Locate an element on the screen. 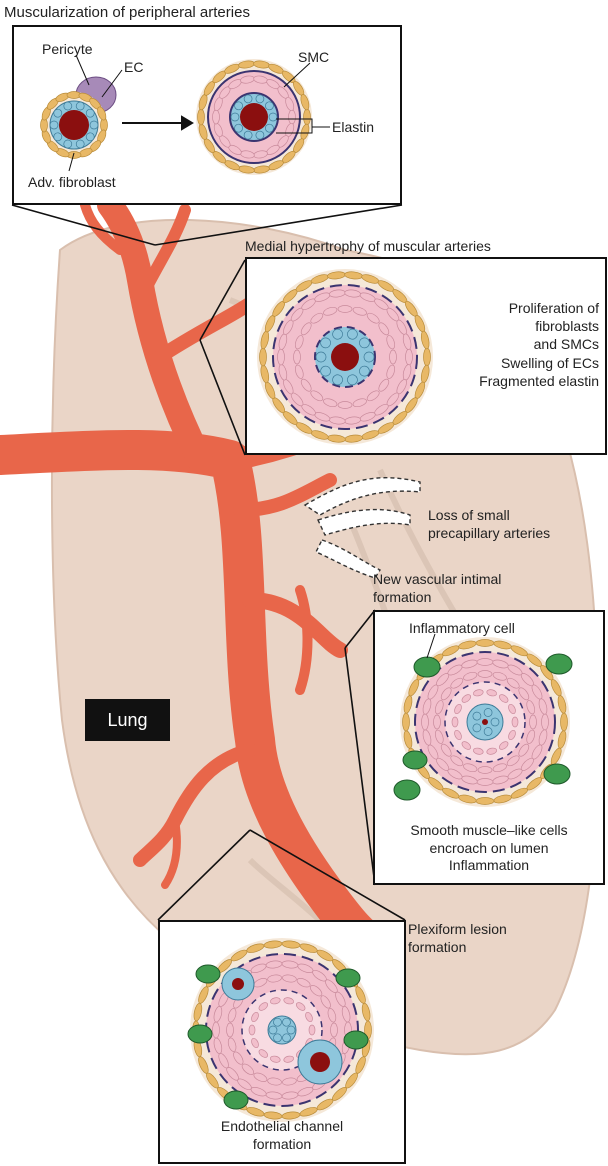 The width and height of the screenshot is (608, 1166). note-line: Swelling of ECs is located at coordinates (549, 362).